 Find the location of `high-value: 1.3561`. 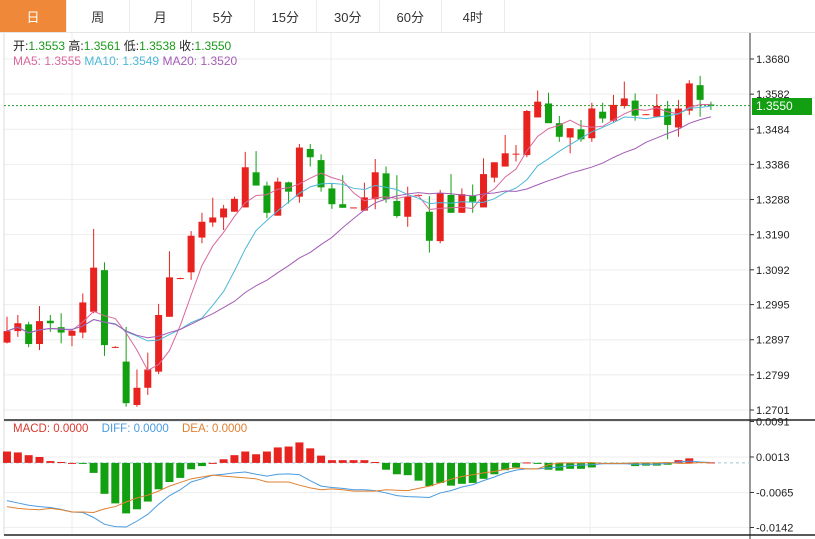

high-value: 1.3561 is located at coordinates (102, 46).